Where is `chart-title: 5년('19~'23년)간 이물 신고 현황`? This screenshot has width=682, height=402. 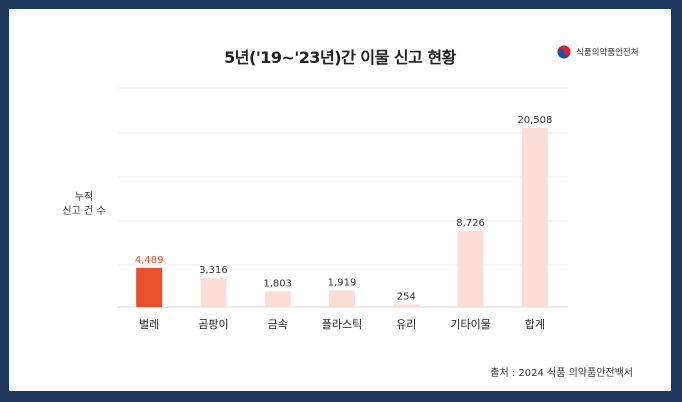 chart-title: 5년('19~'23년)간 이물 신고 현황 is located at coordinates (340, 57).